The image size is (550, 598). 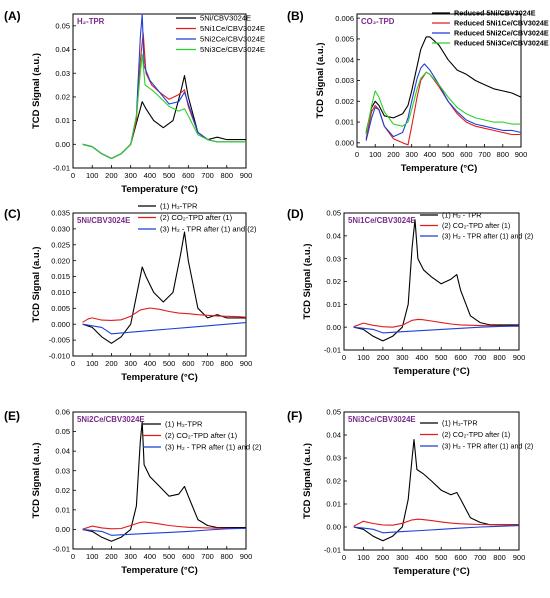 I want to click on legend-label: 5Ni1Ce/CBV3024E, so click(x=232, y=28).